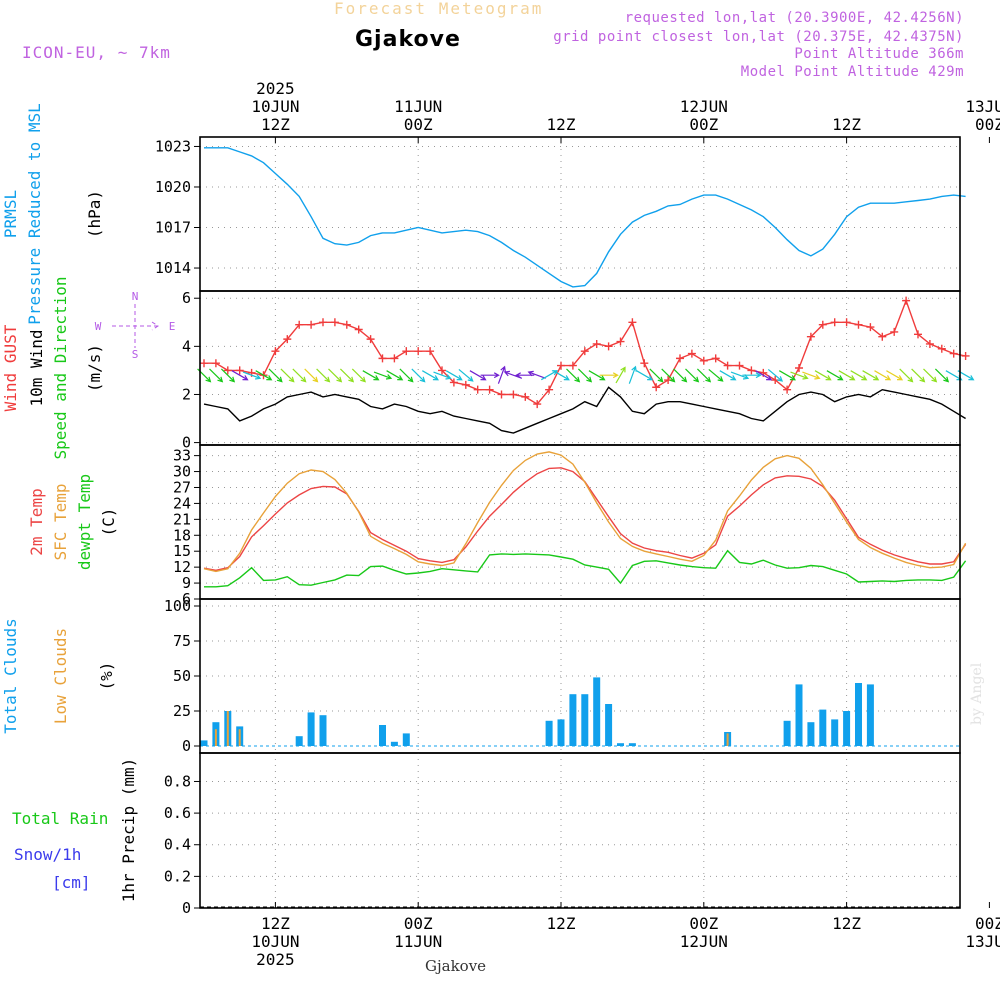 This screenshot has width=1000, height=1000. I want to click on y-tick-label: 0.6, so click(177, 813).